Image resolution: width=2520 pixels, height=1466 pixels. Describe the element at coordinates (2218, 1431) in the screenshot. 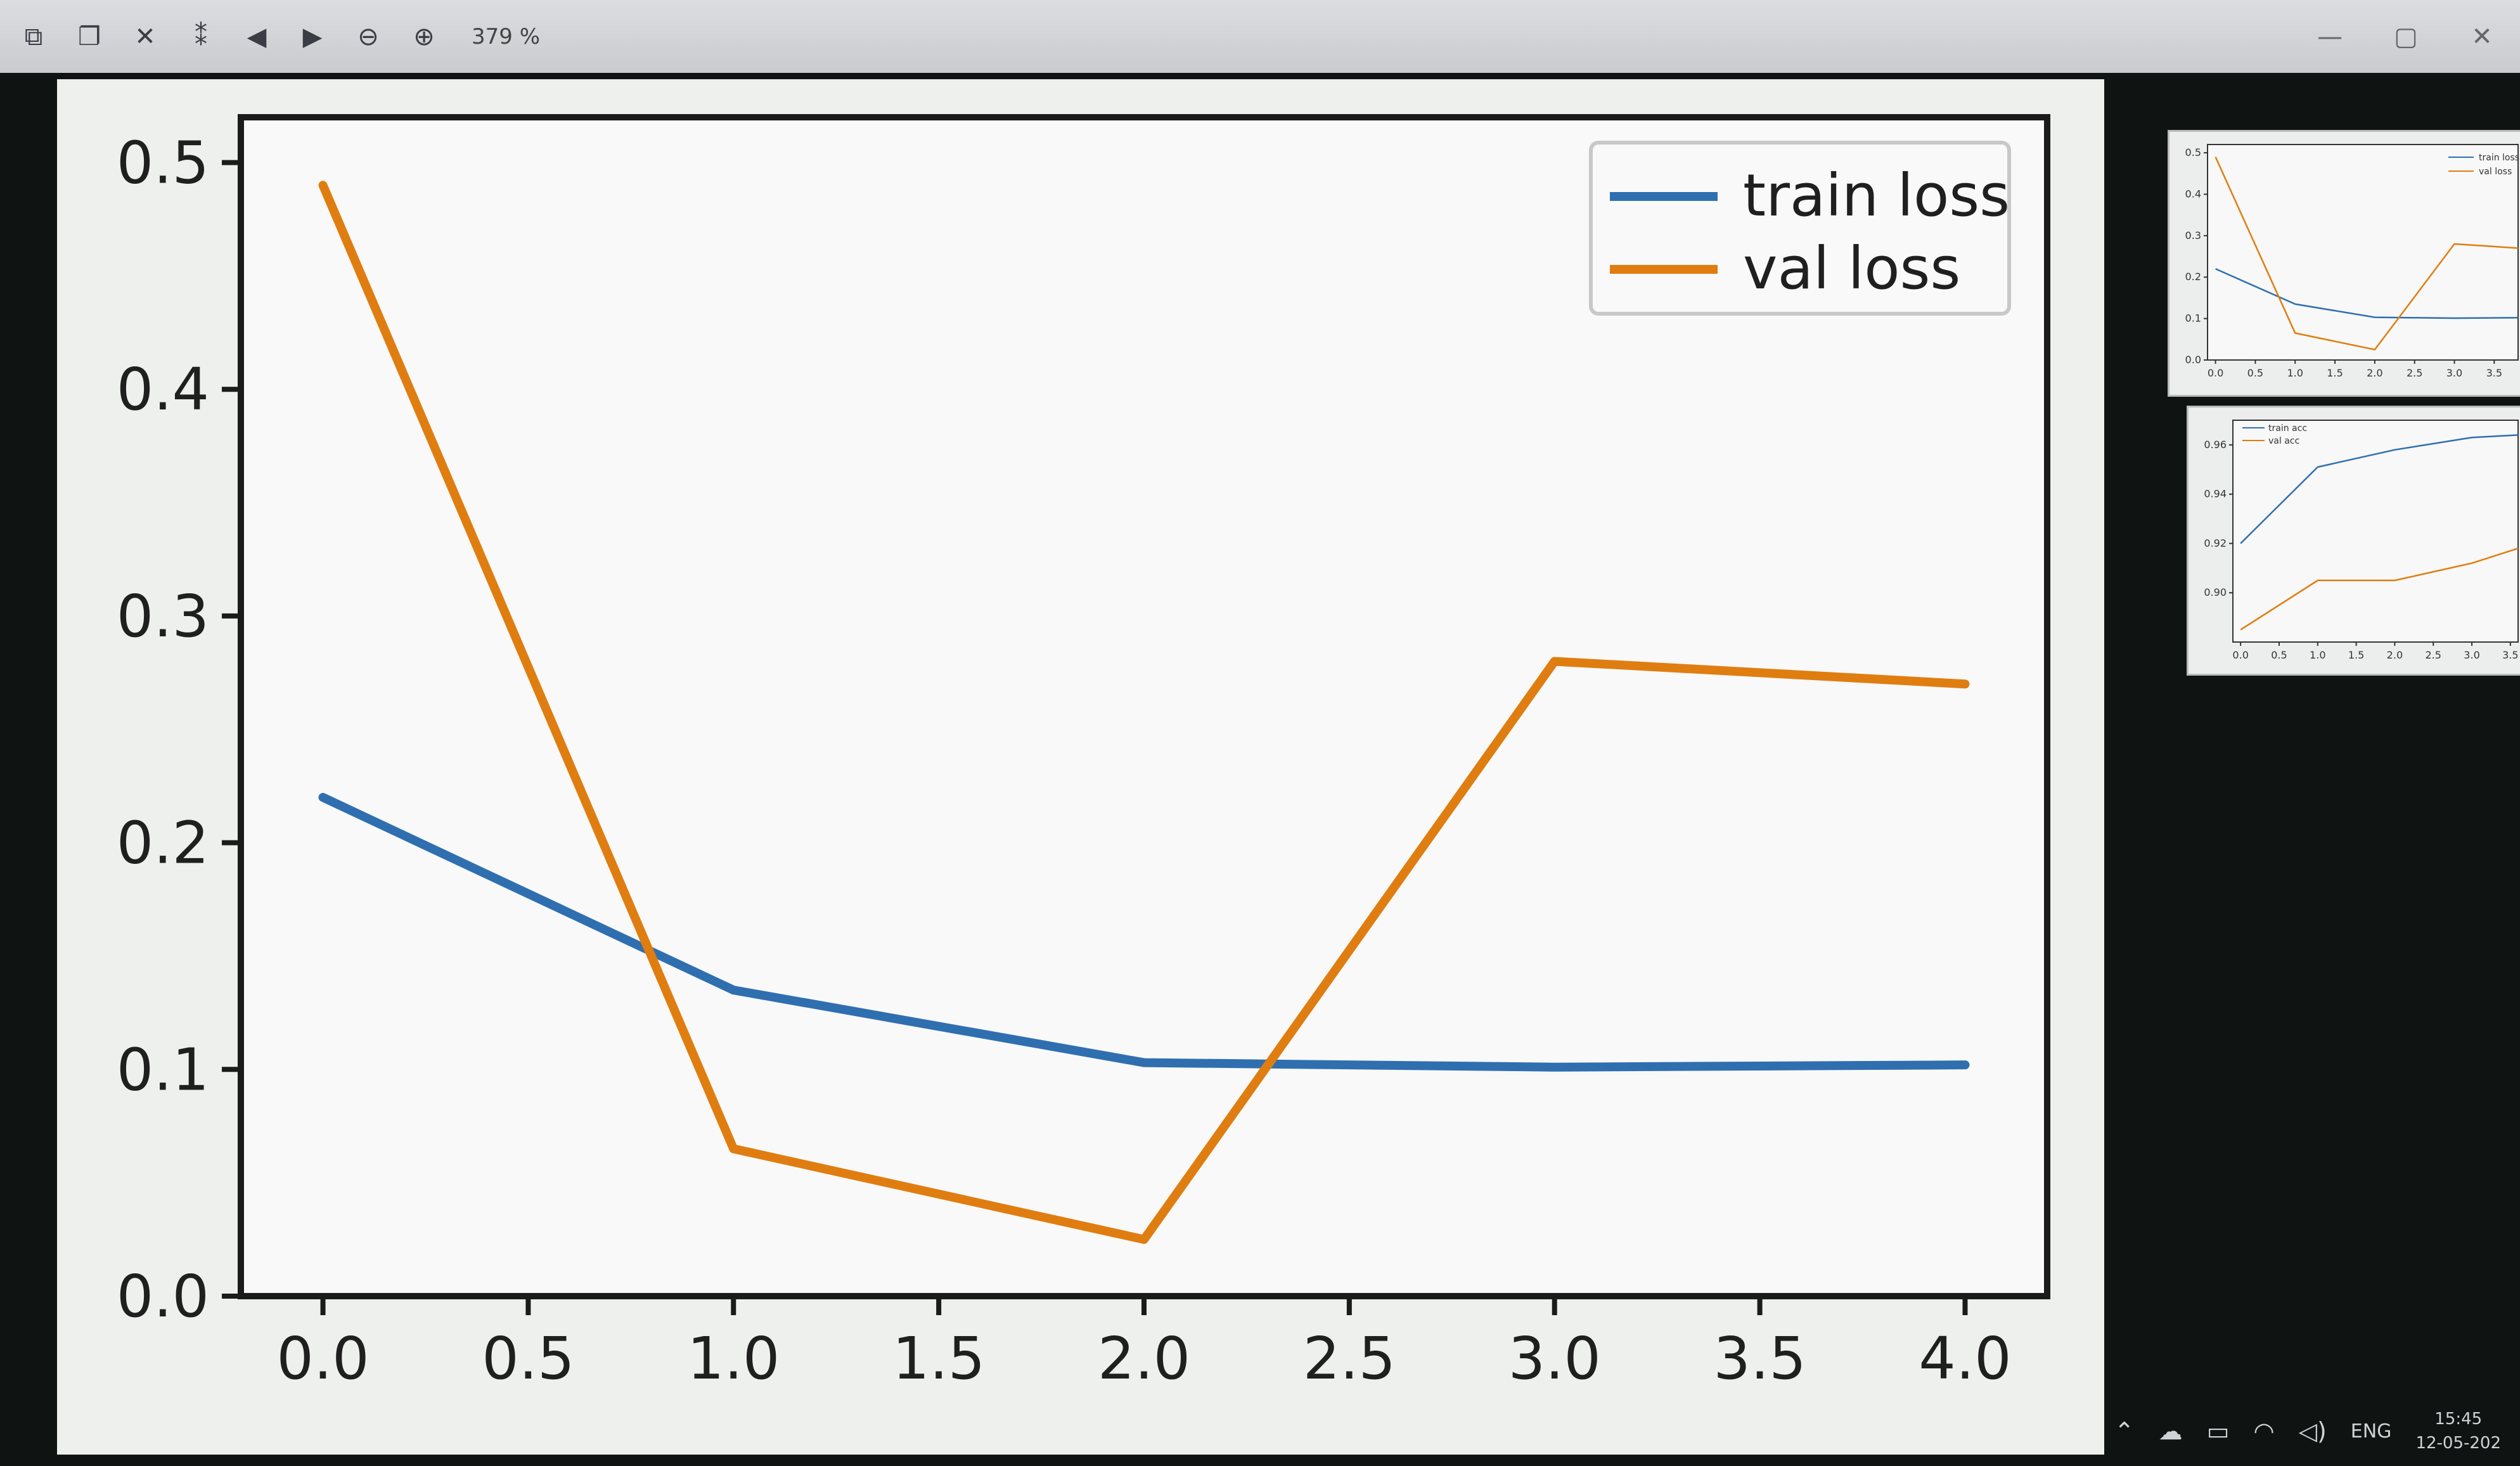

I see `battery-icon: ▭` at that location.